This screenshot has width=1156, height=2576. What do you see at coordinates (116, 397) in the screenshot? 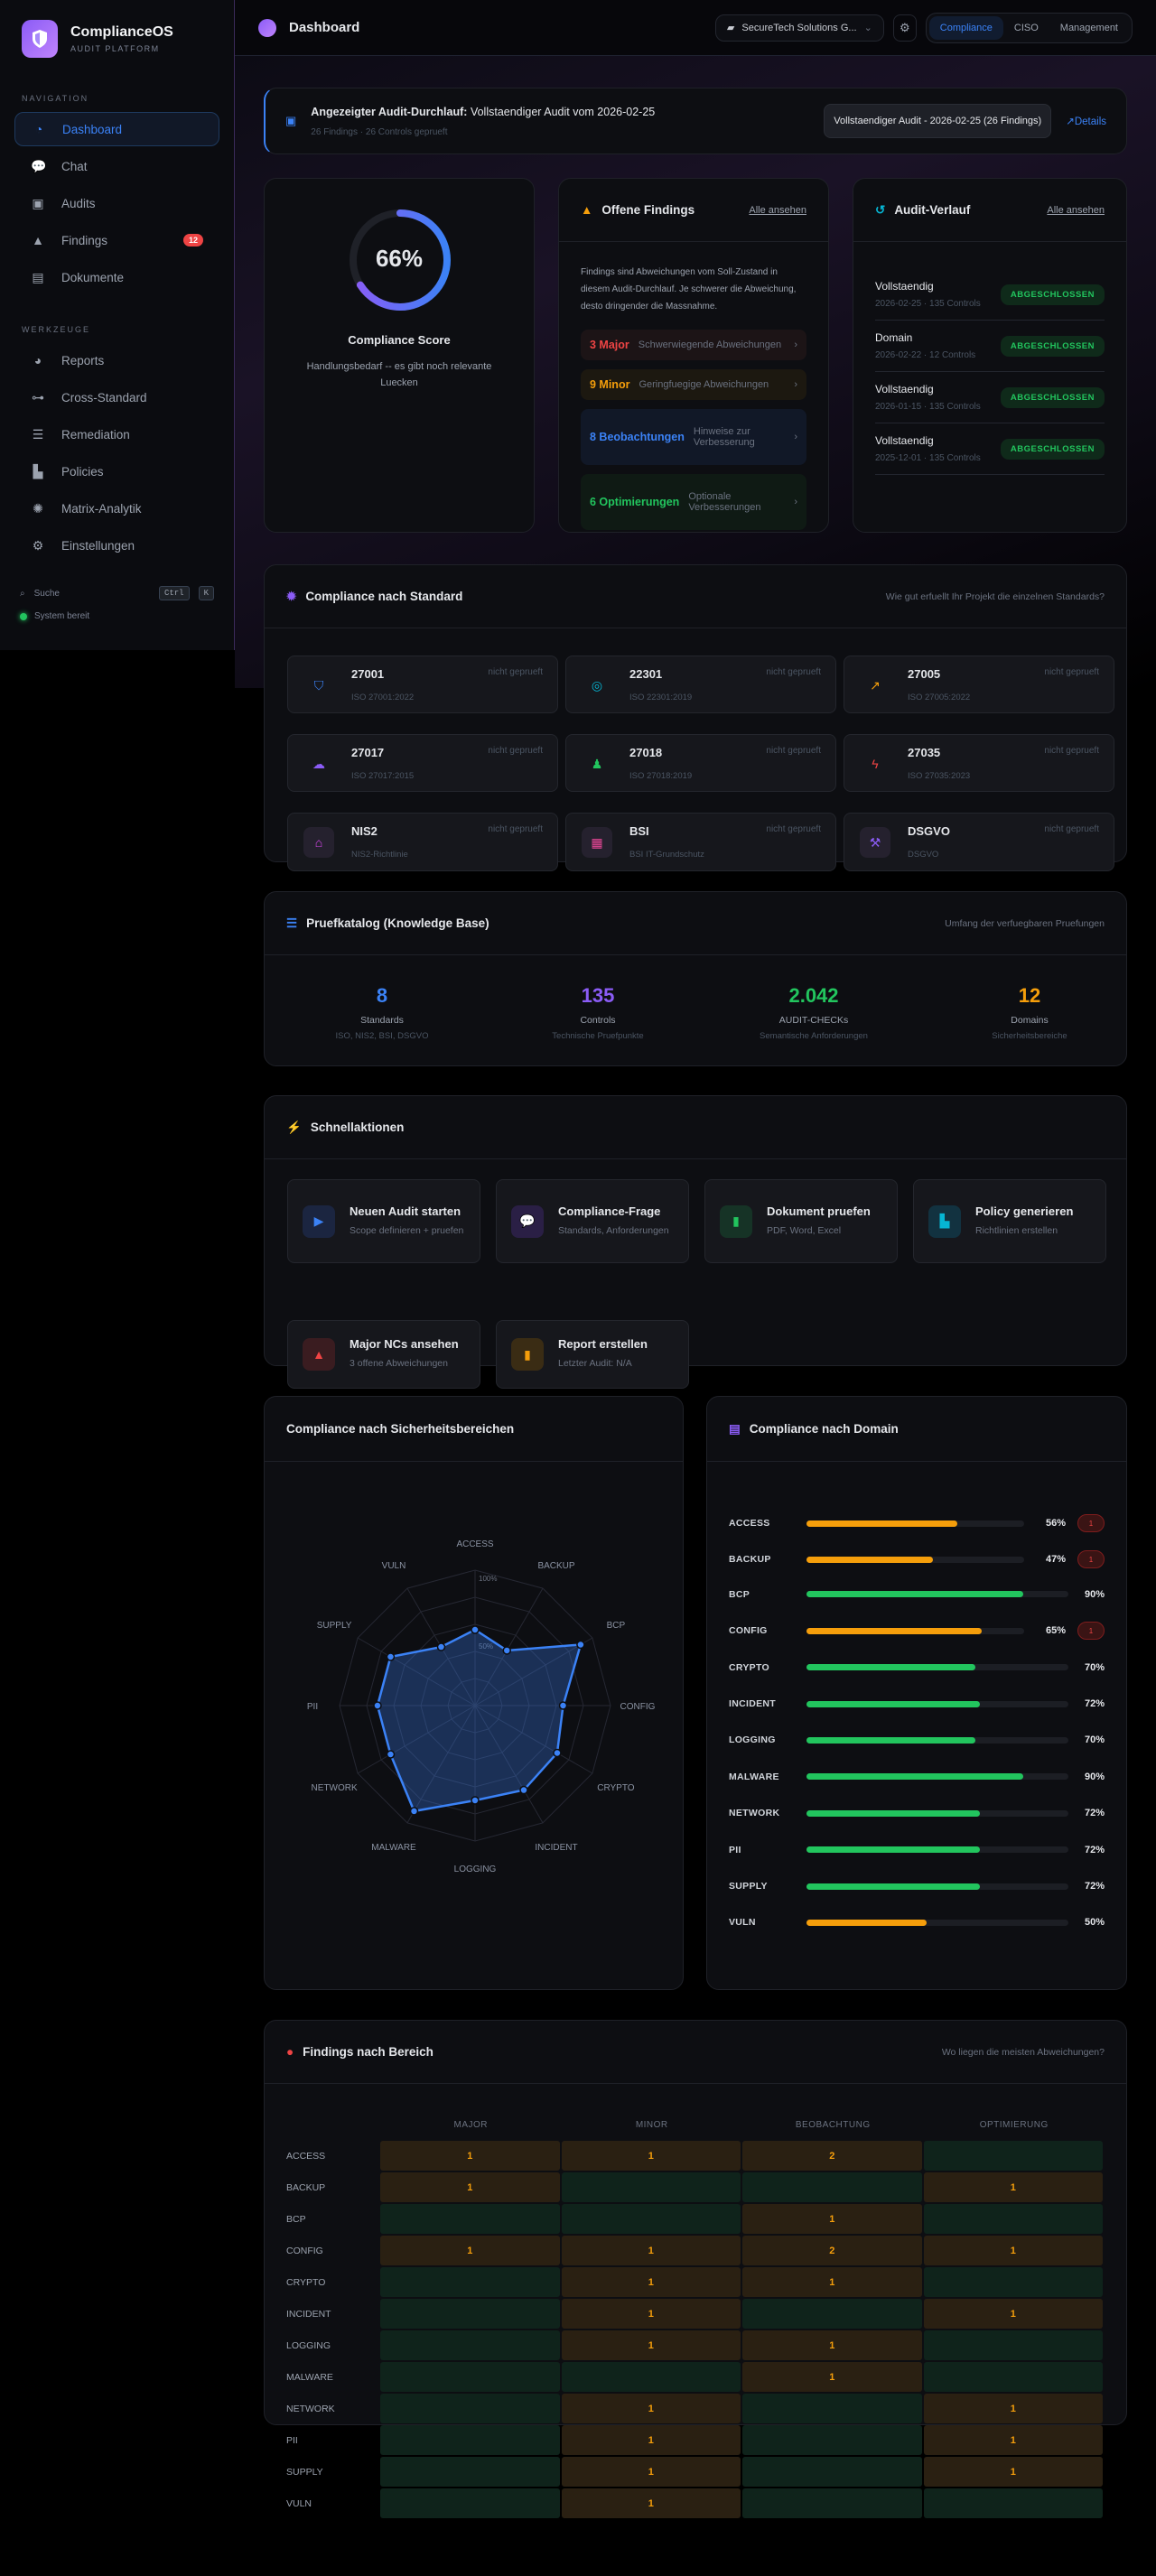
I see `sidebar-item-cross-standard: ⊶ Cross-Standard` at bounding box center [116, 397].